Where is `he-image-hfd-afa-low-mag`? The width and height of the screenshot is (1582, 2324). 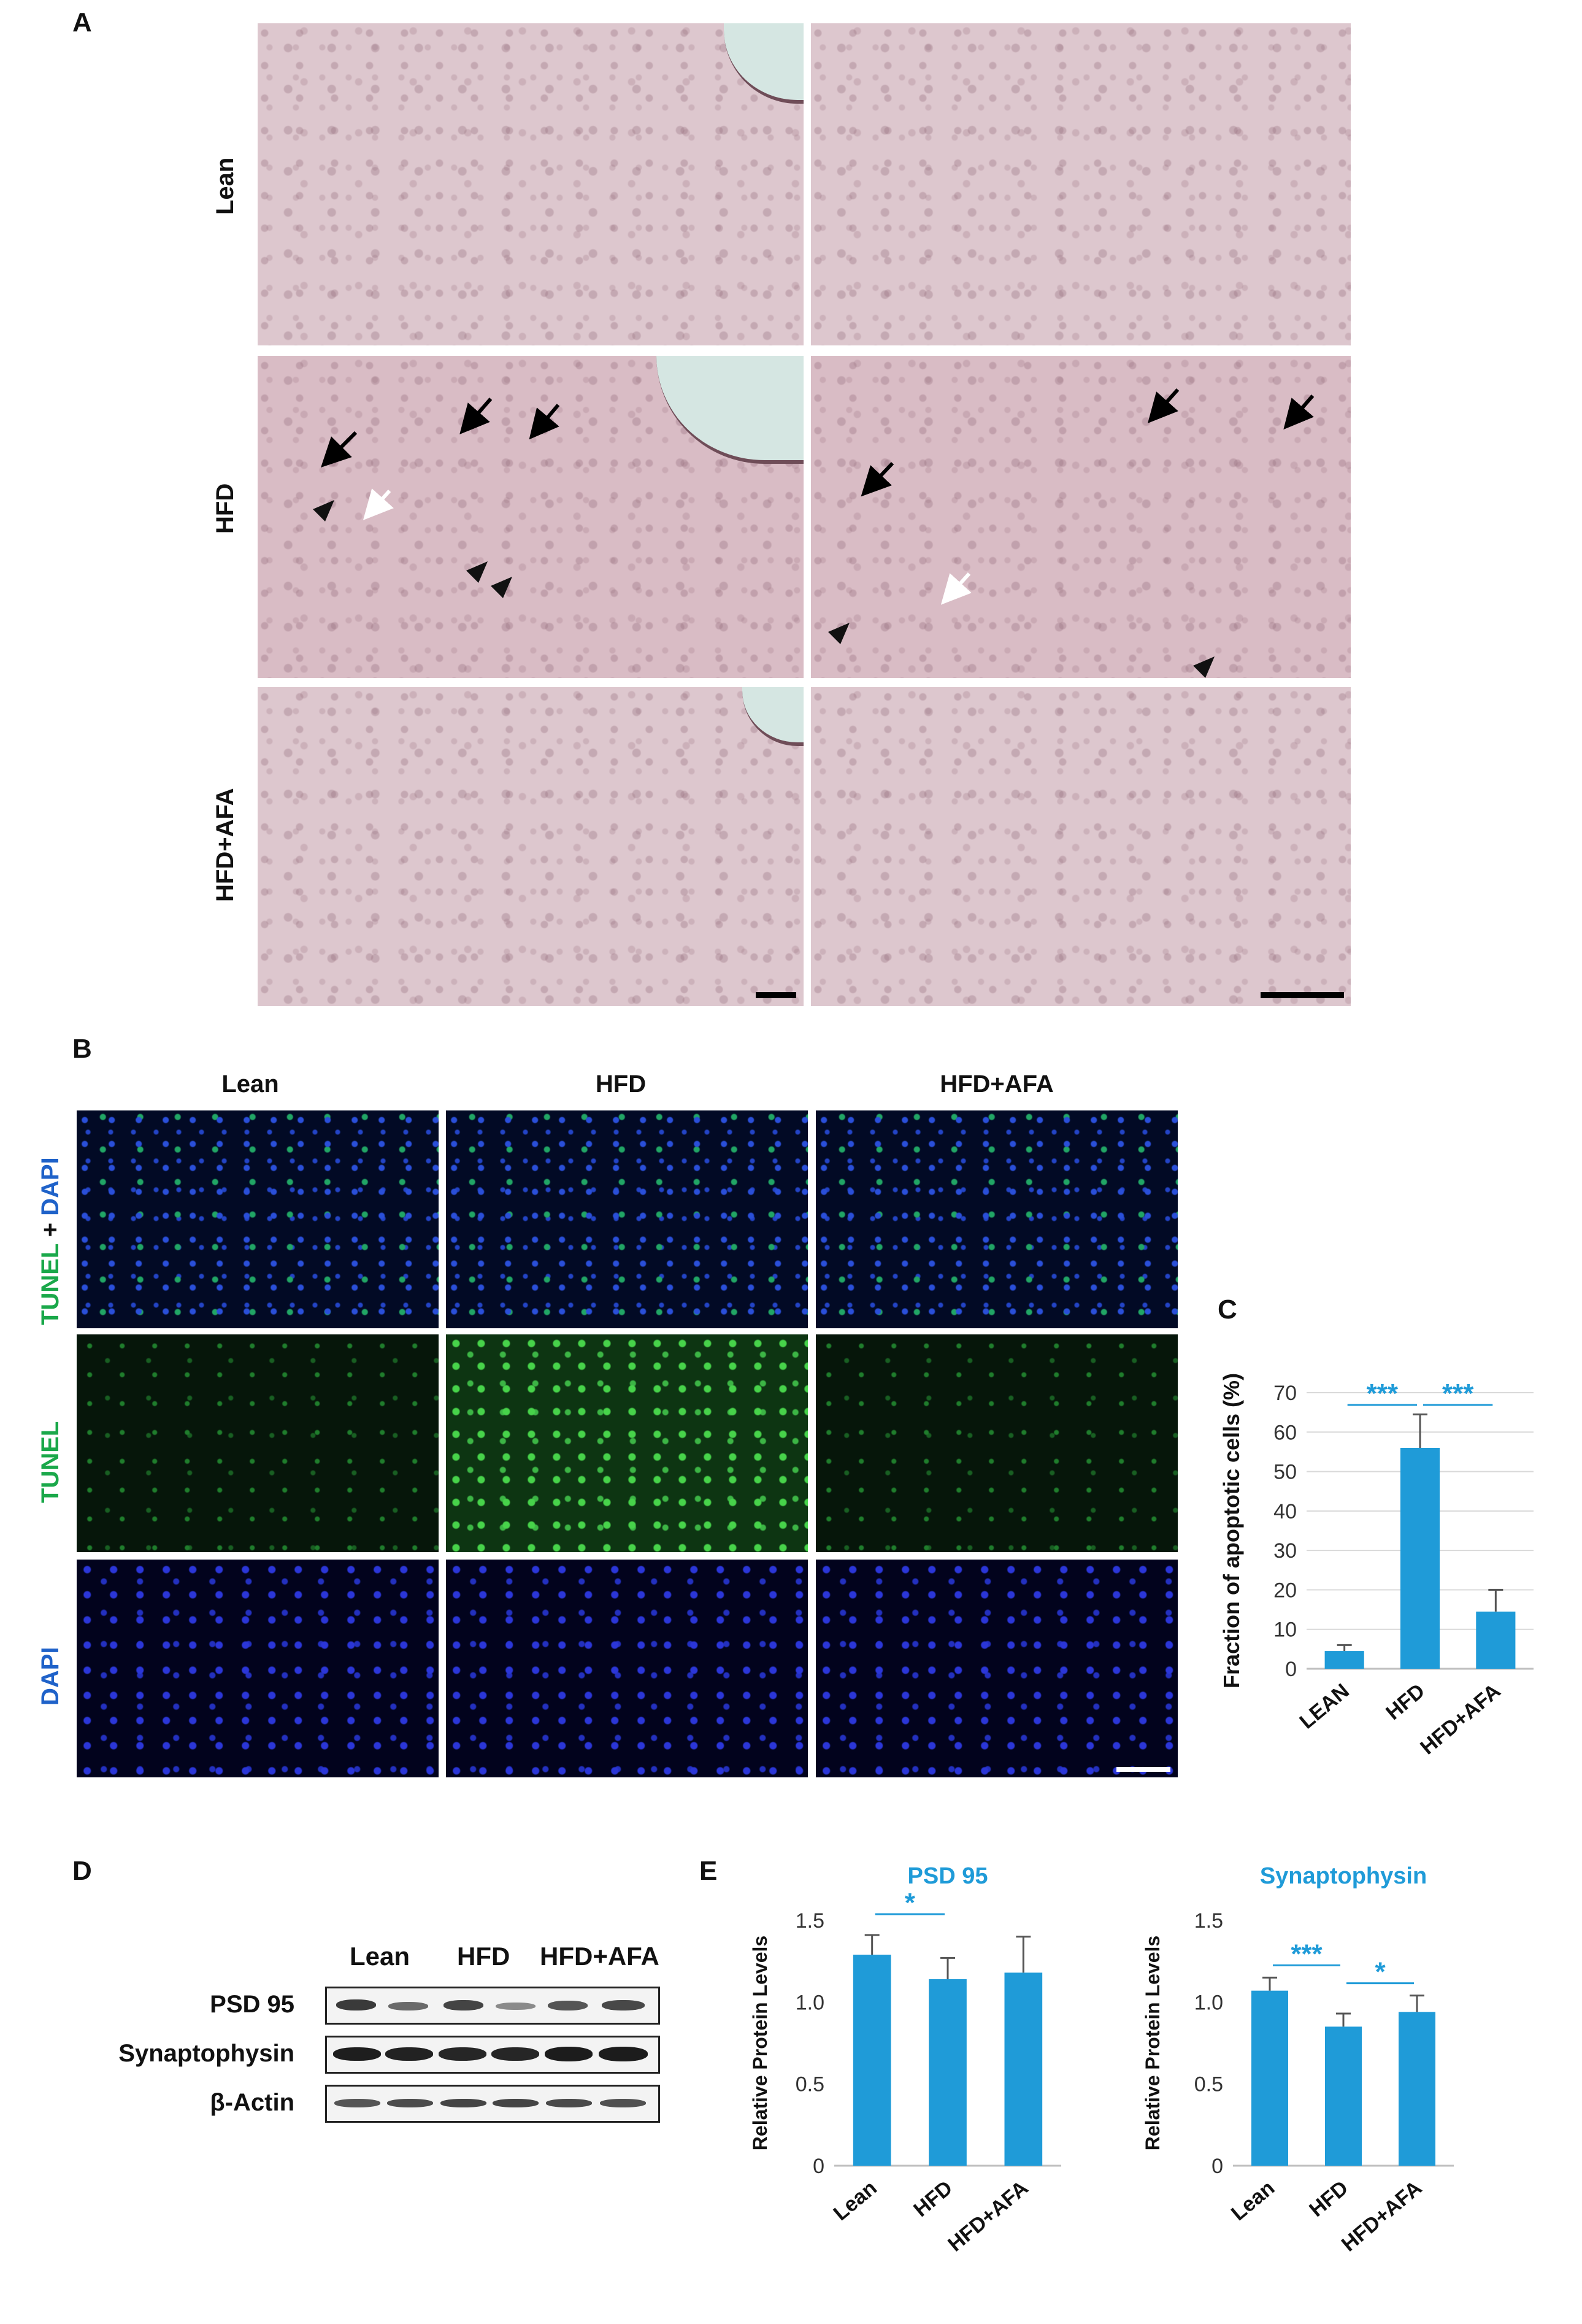
he-image-hfd-afa-low-mag is located at coordinates (531, 846).